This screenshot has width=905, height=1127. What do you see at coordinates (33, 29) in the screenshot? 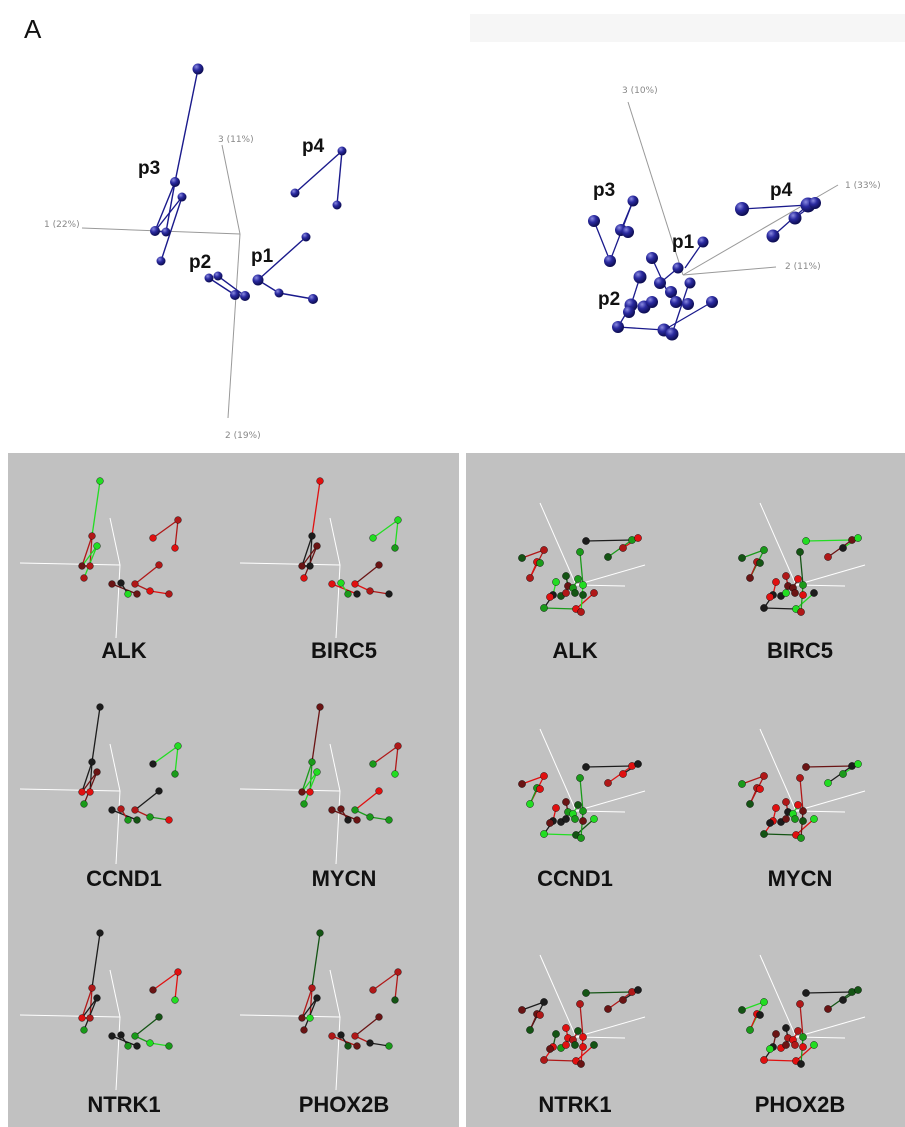
I see `panel-letter-a: A` at bounding box center [33, 29].